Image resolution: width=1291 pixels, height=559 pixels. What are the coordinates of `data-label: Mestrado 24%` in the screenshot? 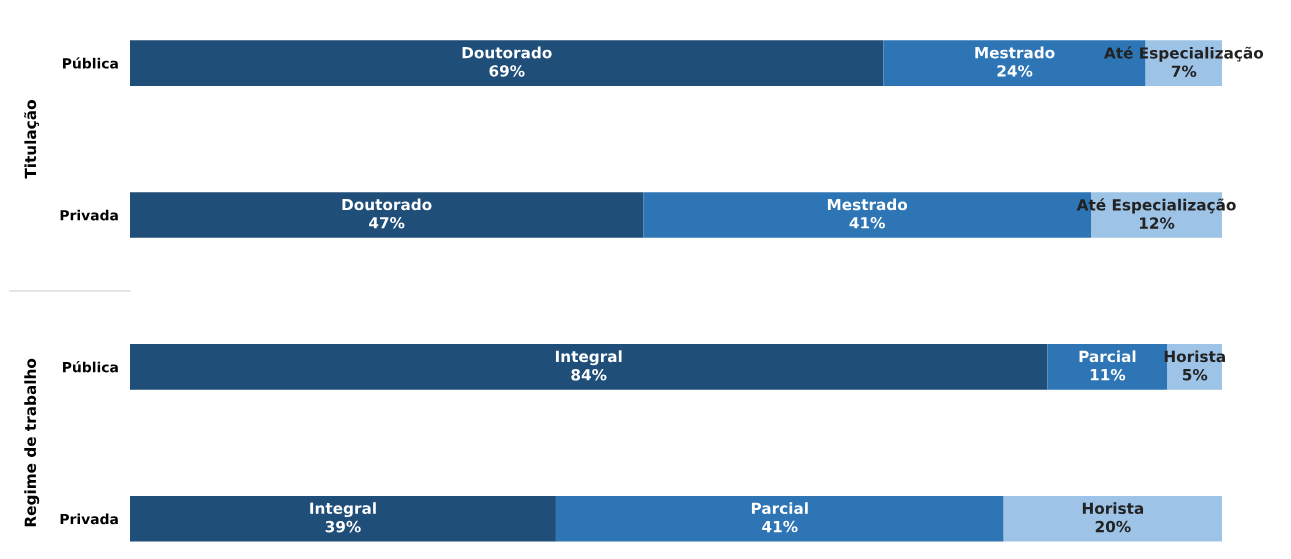 It's located at (1015, 61).